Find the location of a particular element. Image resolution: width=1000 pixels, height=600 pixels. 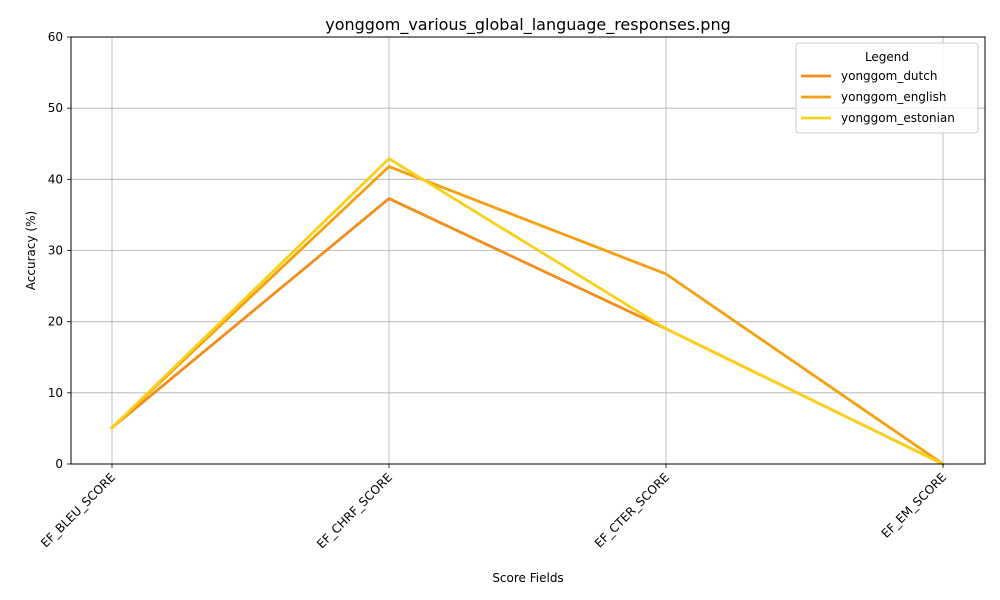

y-tick-label: 10 is located at coordinates (55, 393).